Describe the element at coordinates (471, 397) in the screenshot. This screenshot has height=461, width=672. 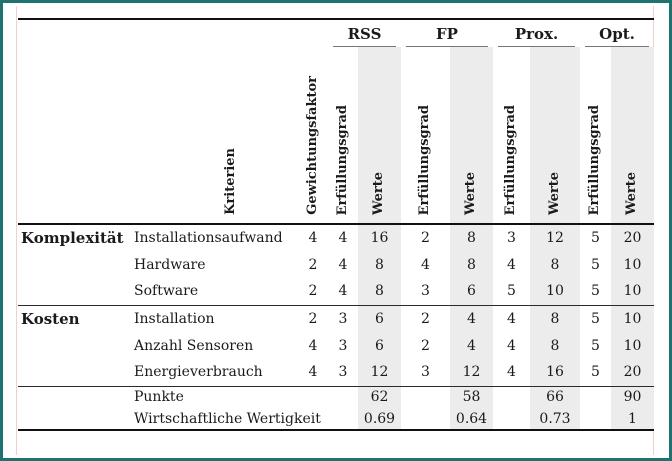
I see `value-cell: 58` at that location.